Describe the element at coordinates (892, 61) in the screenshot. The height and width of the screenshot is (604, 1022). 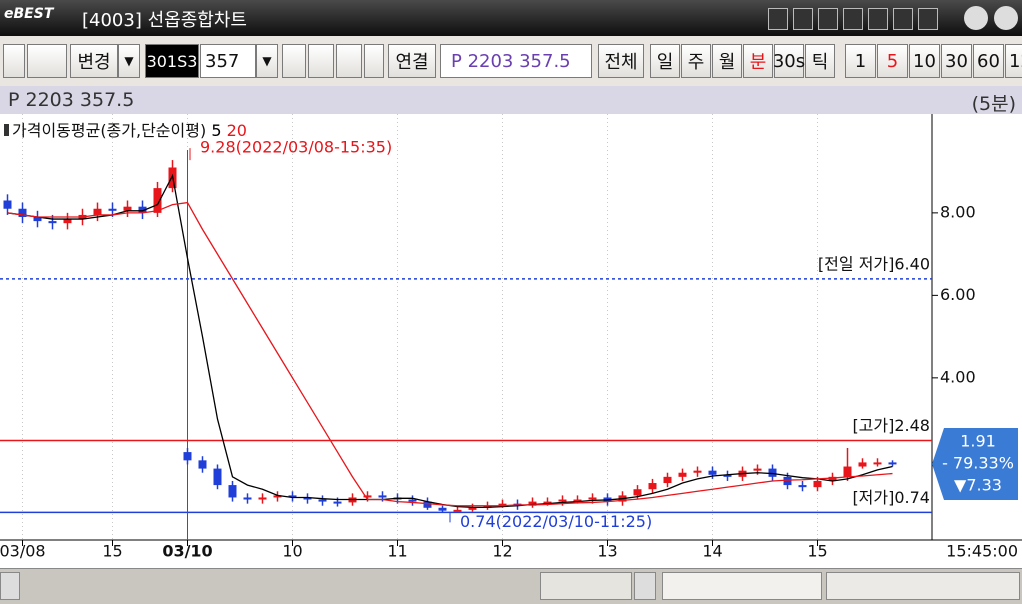
I see `interval-button: 5` at that location.